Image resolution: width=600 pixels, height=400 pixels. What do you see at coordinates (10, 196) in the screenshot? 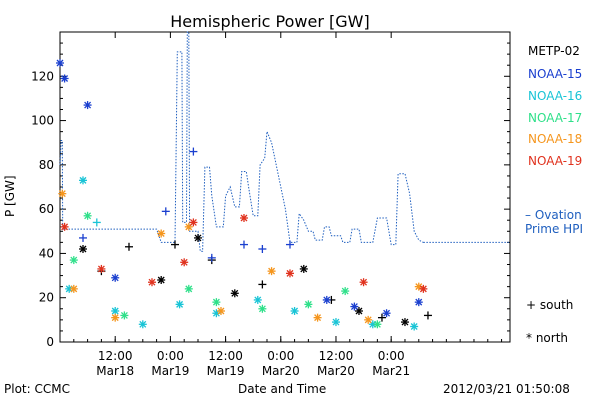
I see `y-axis-label: P [GW]` at bounding box center [10, 196].